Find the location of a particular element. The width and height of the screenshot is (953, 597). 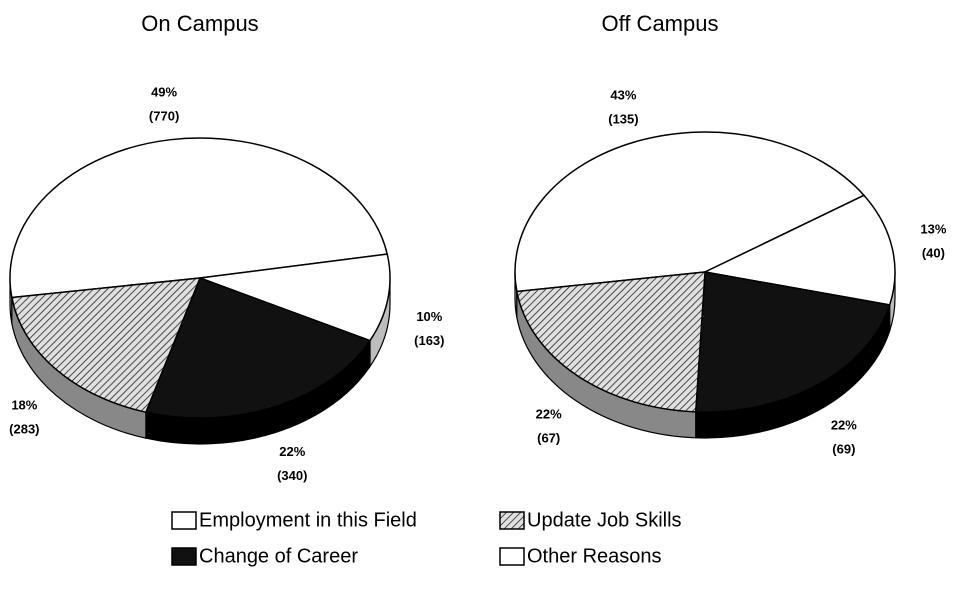

count-label: (135) is located at coordinates (623, 119).